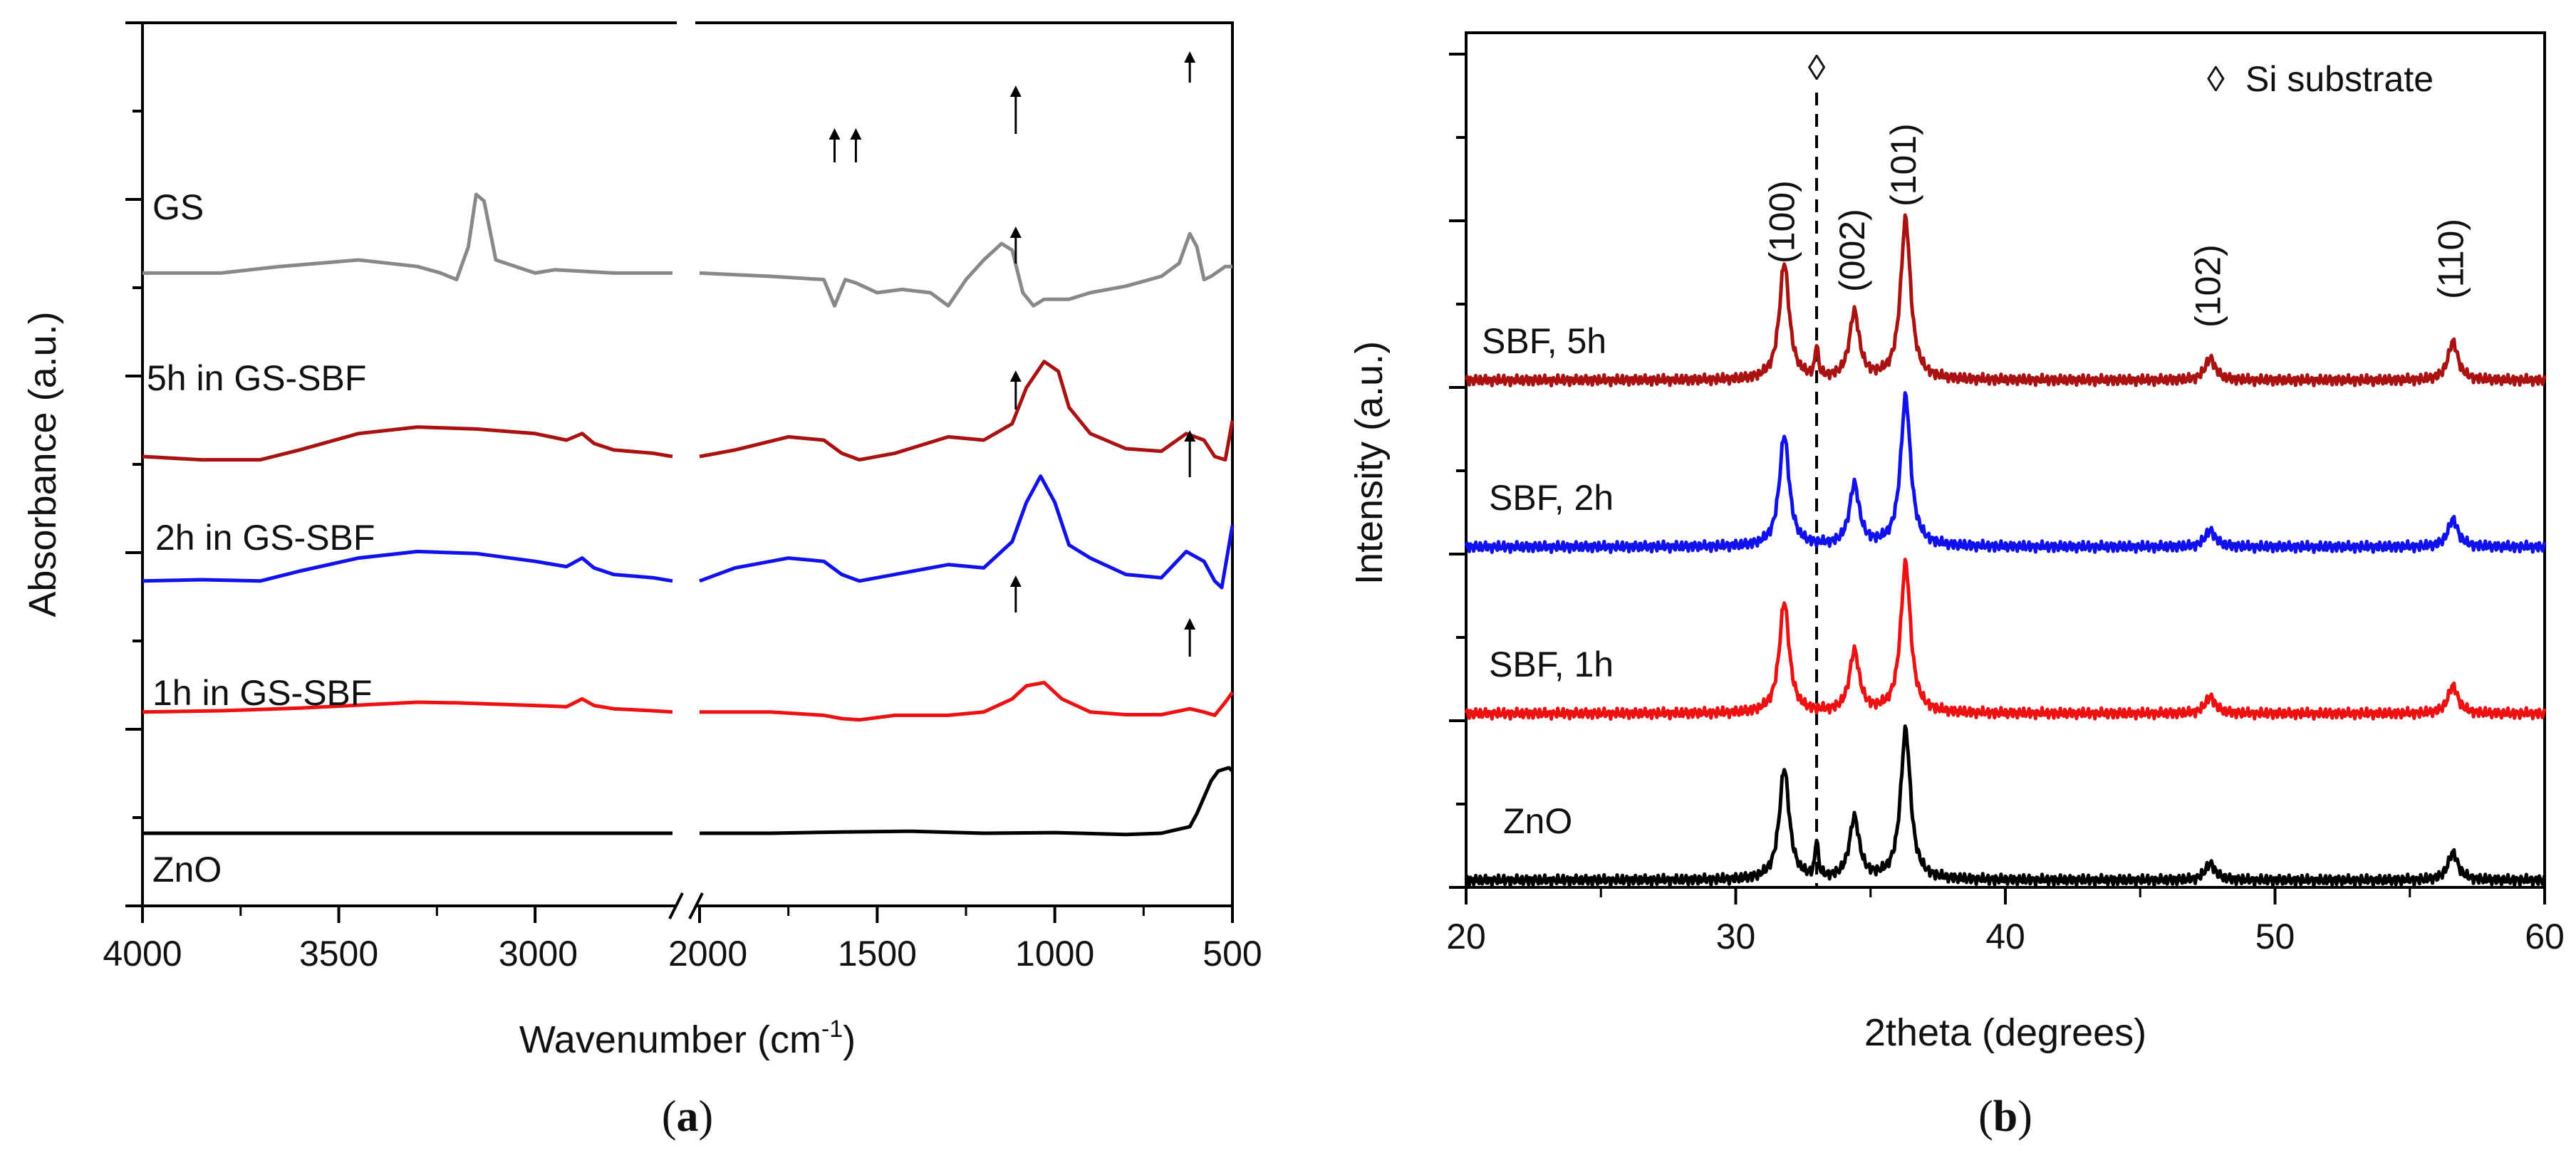  I want to click on x-tick-label: 3500, so click(338, 954).